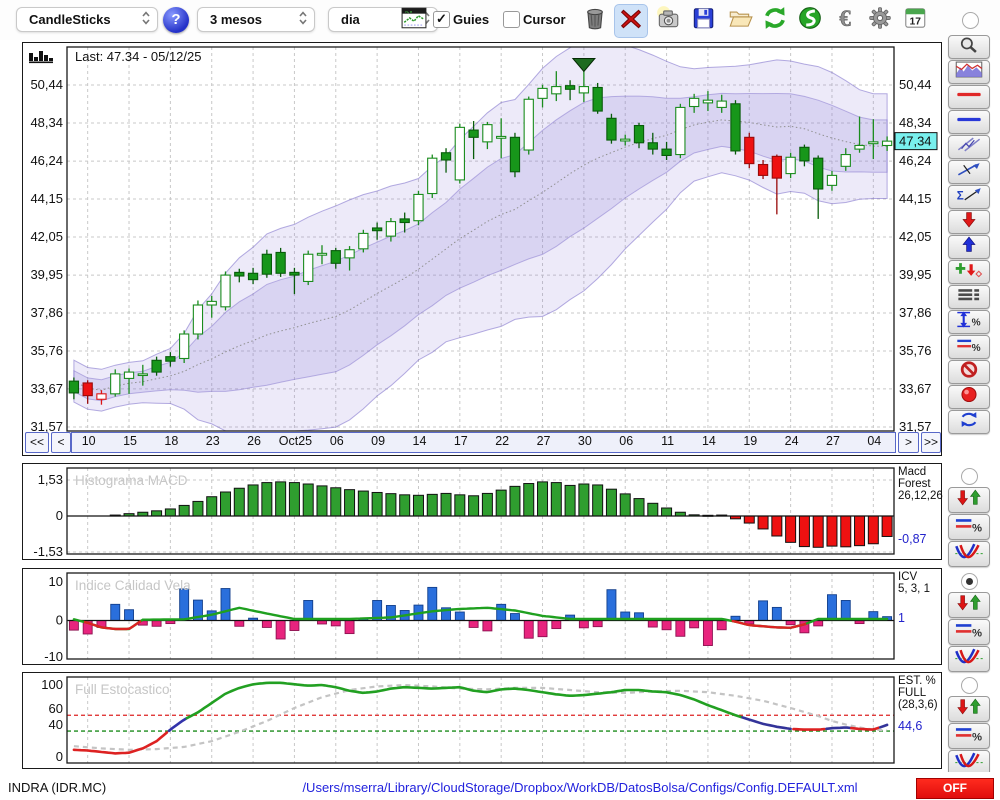  Describe the element at coordinates (955, 788) in the screenshot. I see `off-toggle-button: OFF` at that location.